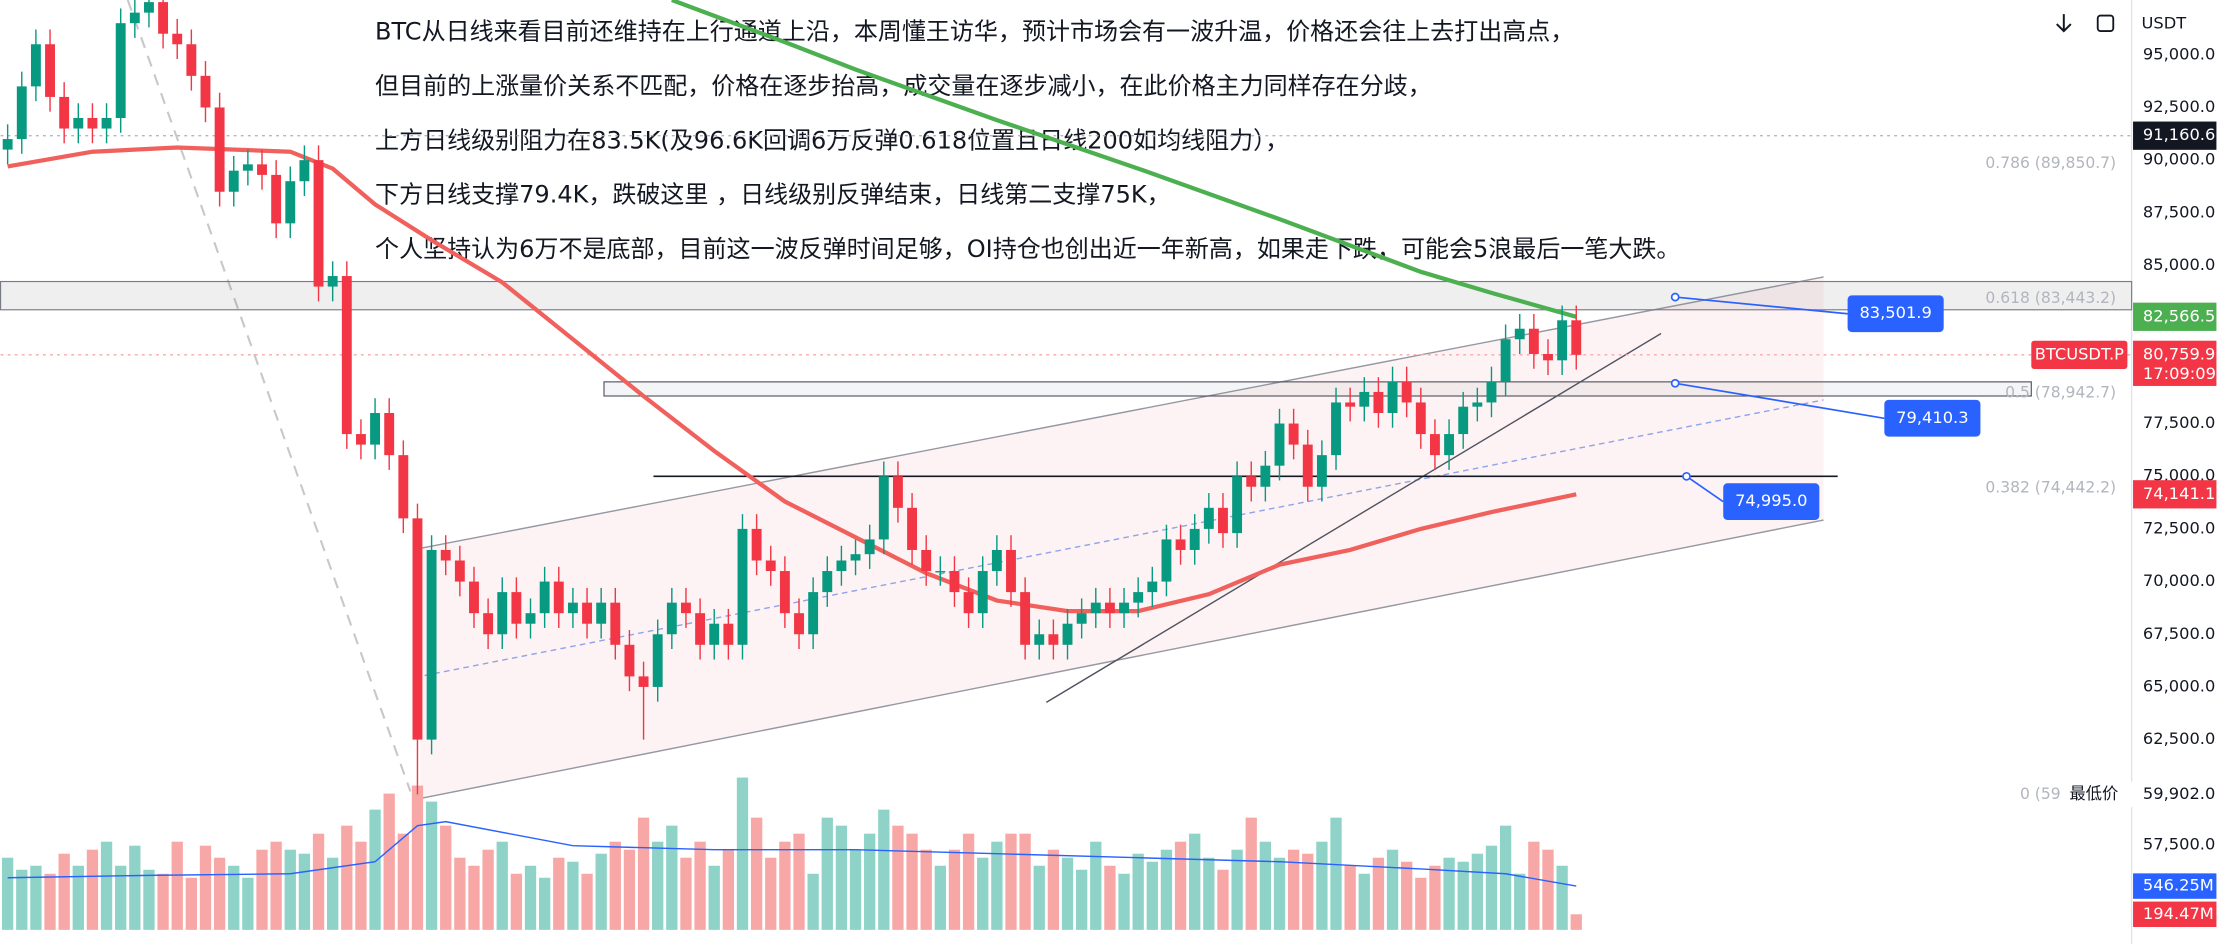 The image size is (2217, 944). What do you see at coordinates (1066, 295) in the screenshot?
I see `resistance-zone` at bounding box center [1066, 295].